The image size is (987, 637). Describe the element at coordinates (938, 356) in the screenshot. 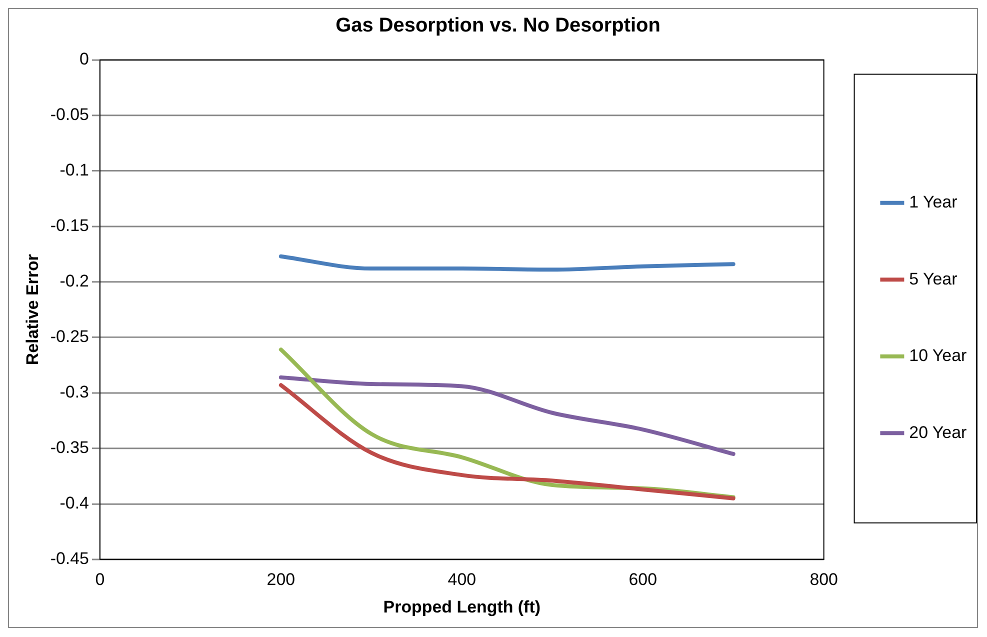

I see `legend-label: 10 Year` at that location.